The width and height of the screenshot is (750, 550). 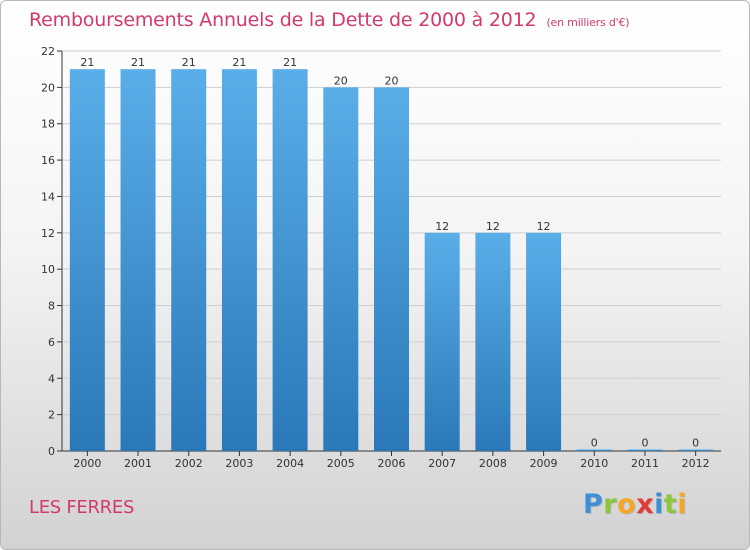 What do you see at coordinates (51, 342) in the screenshot?
I see `y-tick-label: 6` at bounding box center [51, 342].